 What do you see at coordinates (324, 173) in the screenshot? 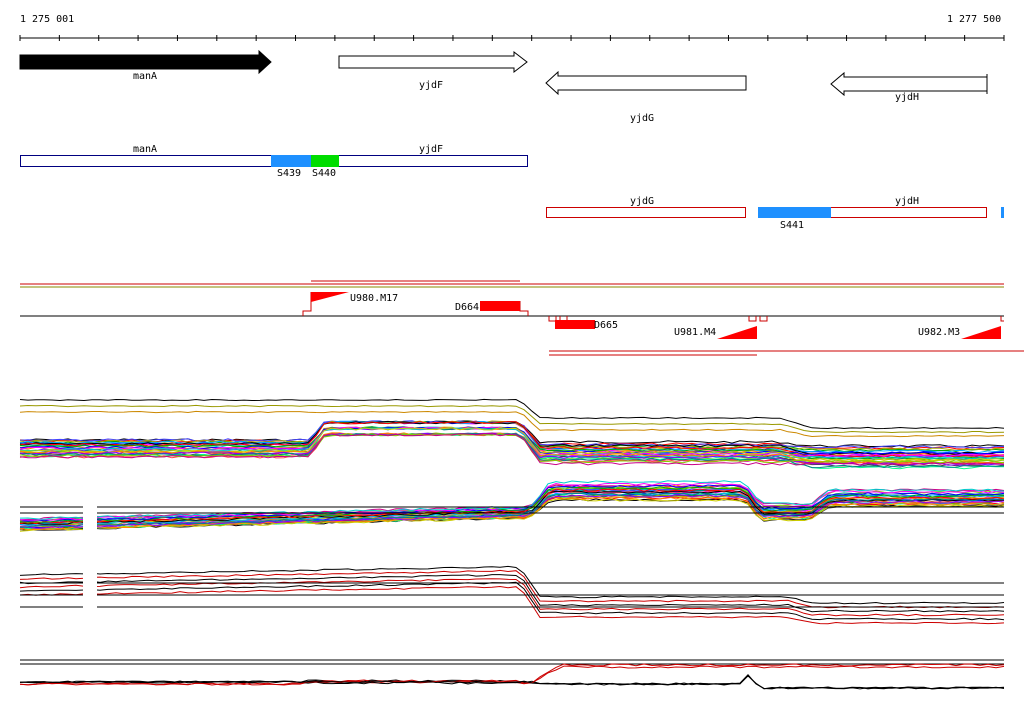
I see `segment-s440-label: S440` at bounding box center [324, 173].